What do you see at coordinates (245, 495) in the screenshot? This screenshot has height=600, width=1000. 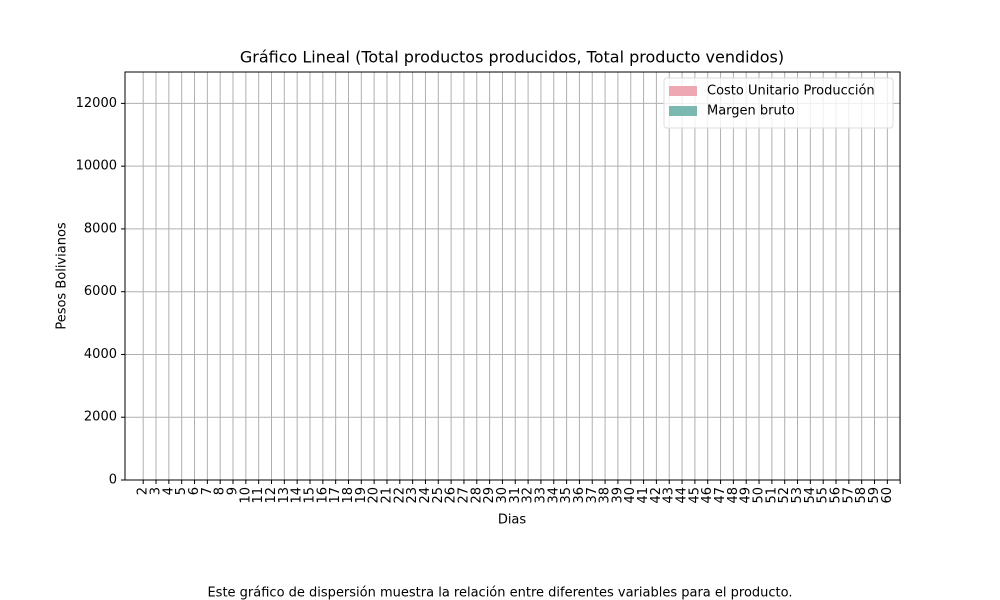 I see `x-tick-label: 10` at bounding box center [245, 495].